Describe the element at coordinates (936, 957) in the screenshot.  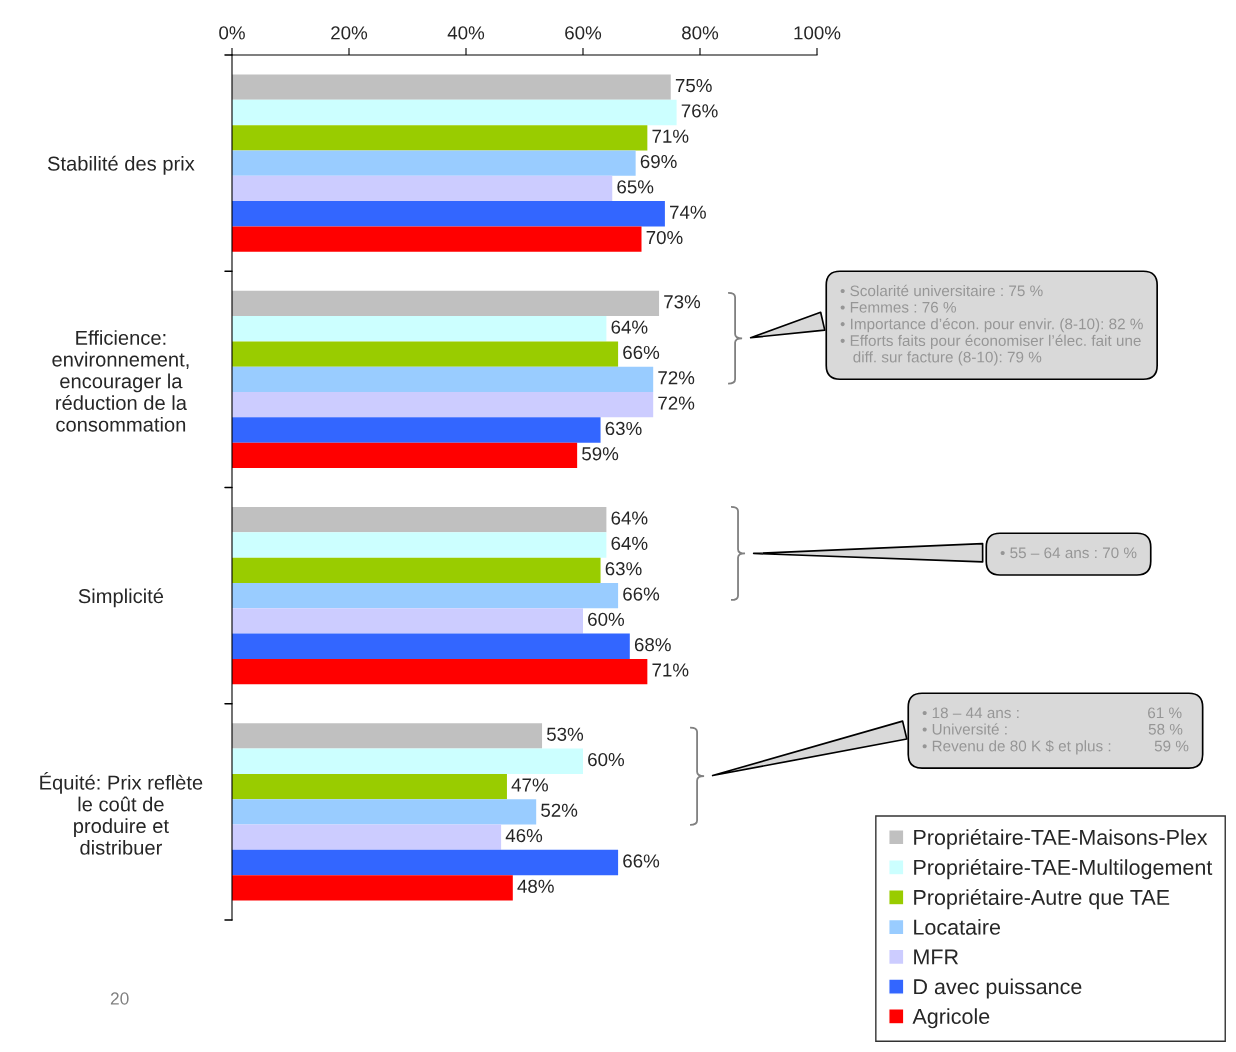
I see `legend-label: MFR` at that location.